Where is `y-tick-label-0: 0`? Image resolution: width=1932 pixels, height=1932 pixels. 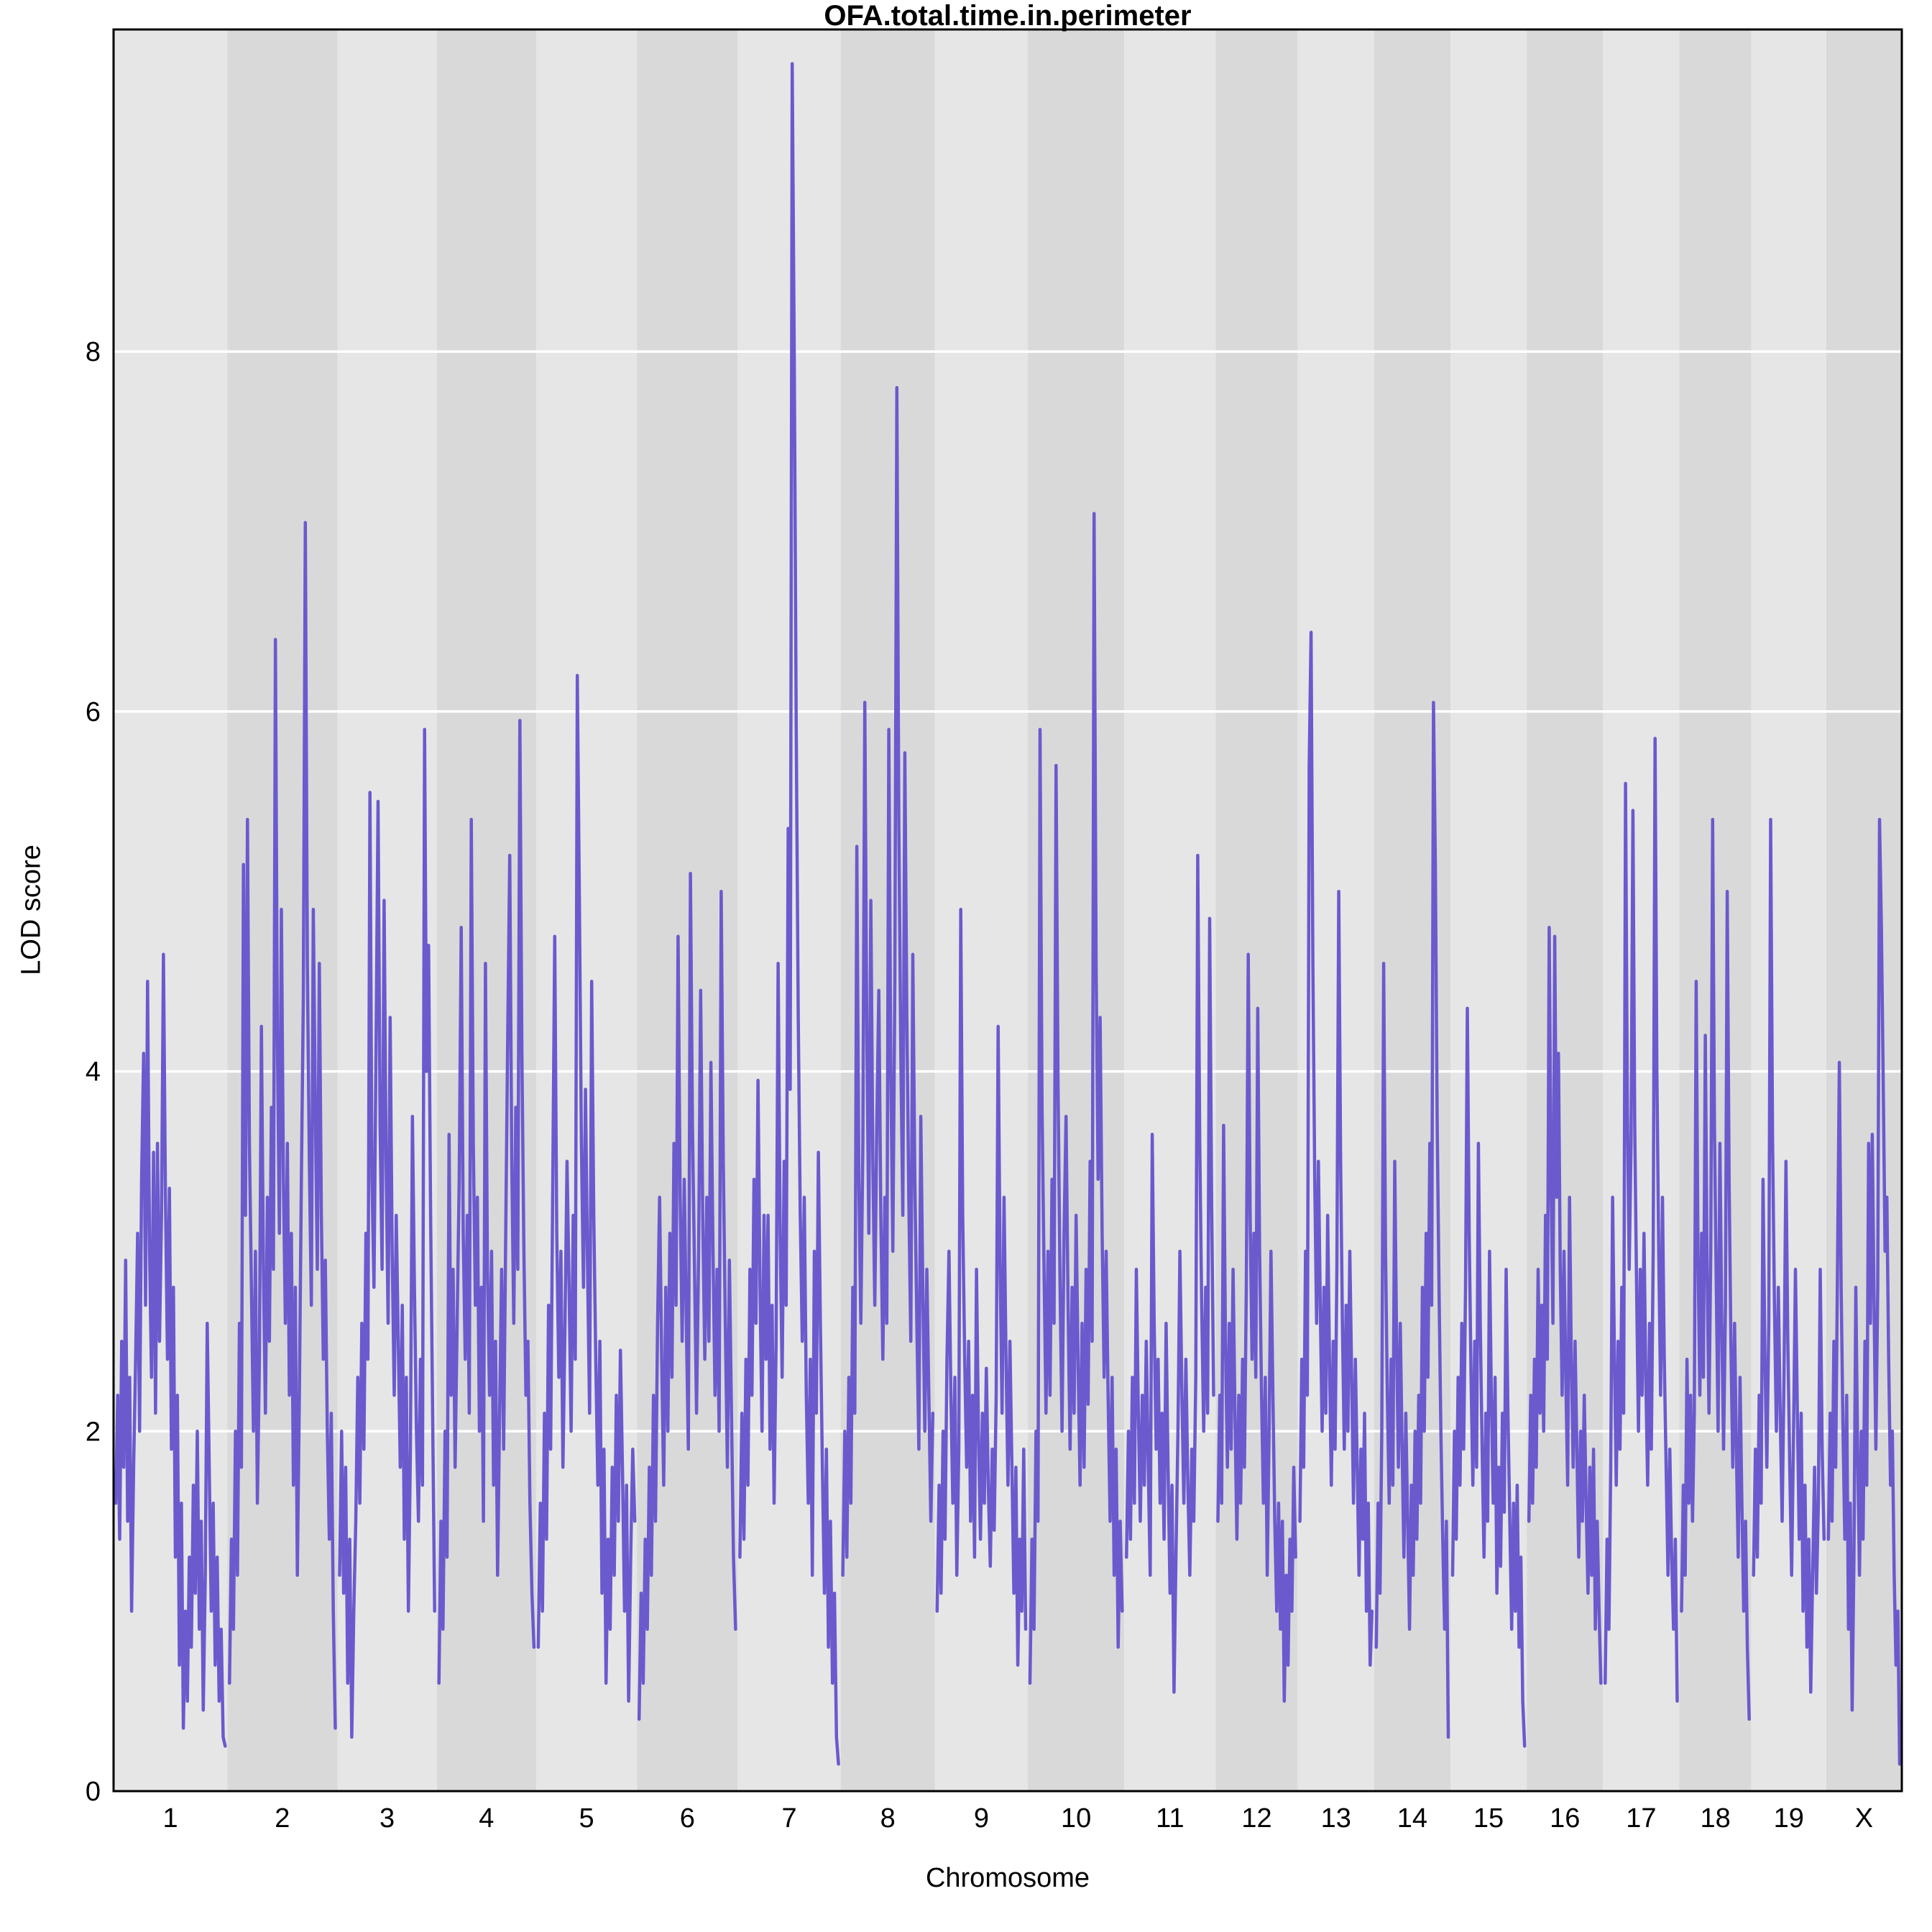
y-tick-label-0: 0 is located at coordinates (93, 1792).